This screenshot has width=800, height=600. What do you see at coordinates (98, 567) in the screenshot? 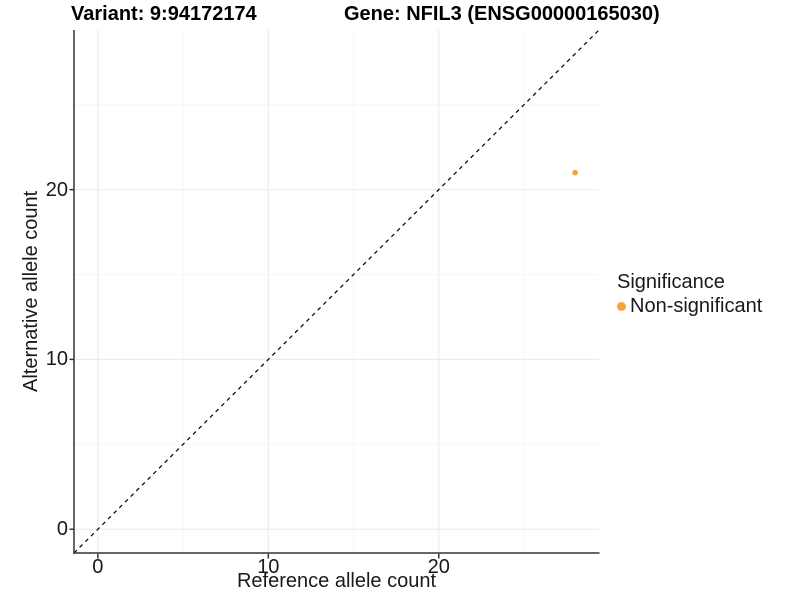
I see `x-tick-label: 0` at bounding box center [98, 567].